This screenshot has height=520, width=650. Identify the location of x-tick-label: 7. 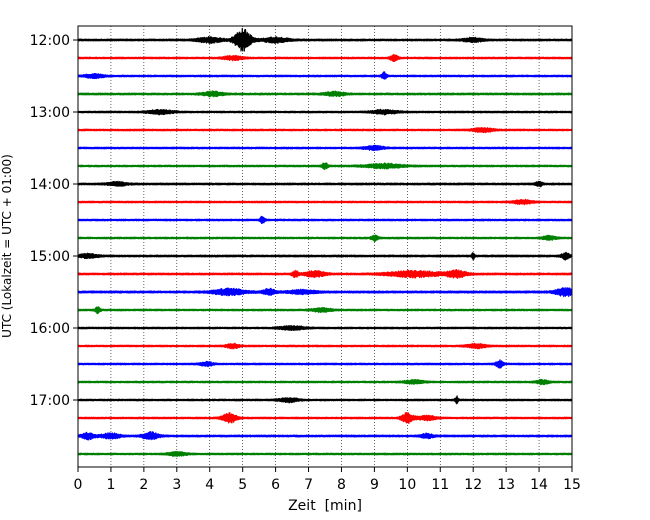
(308, 485).